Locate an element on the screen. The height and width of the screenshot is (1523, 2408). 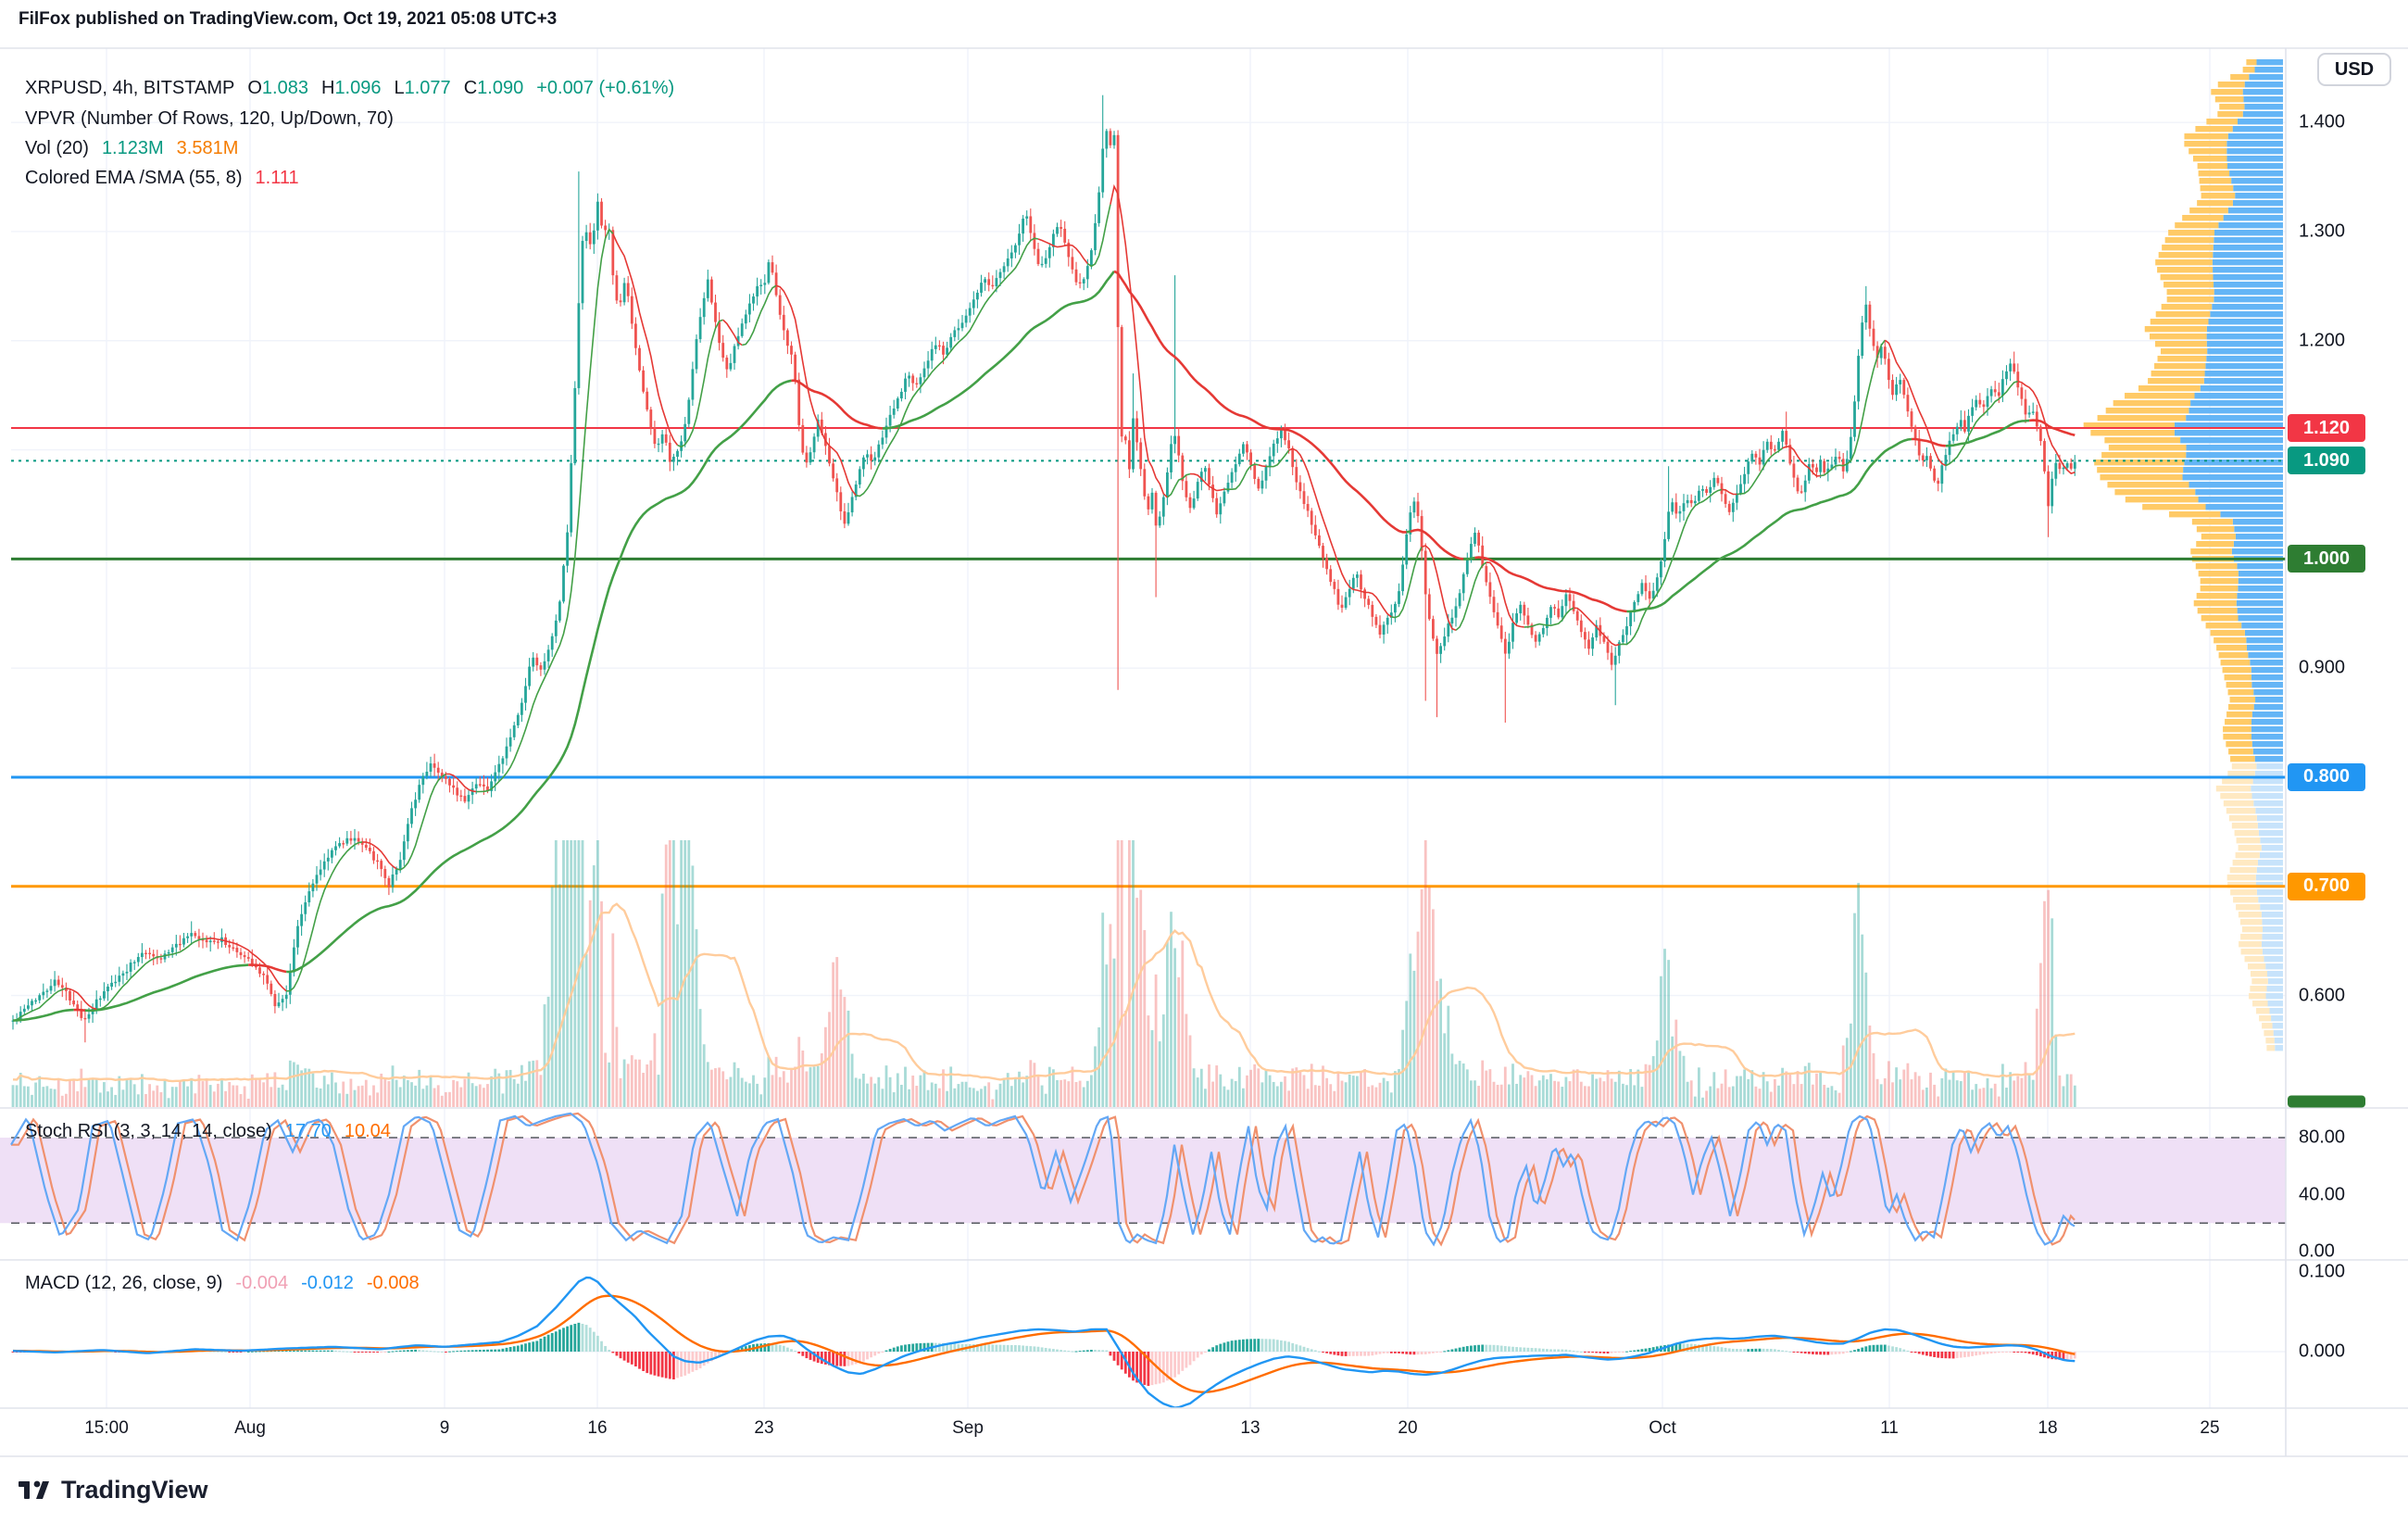
vol-value: 1.123M is located at coordinates (132, 148).